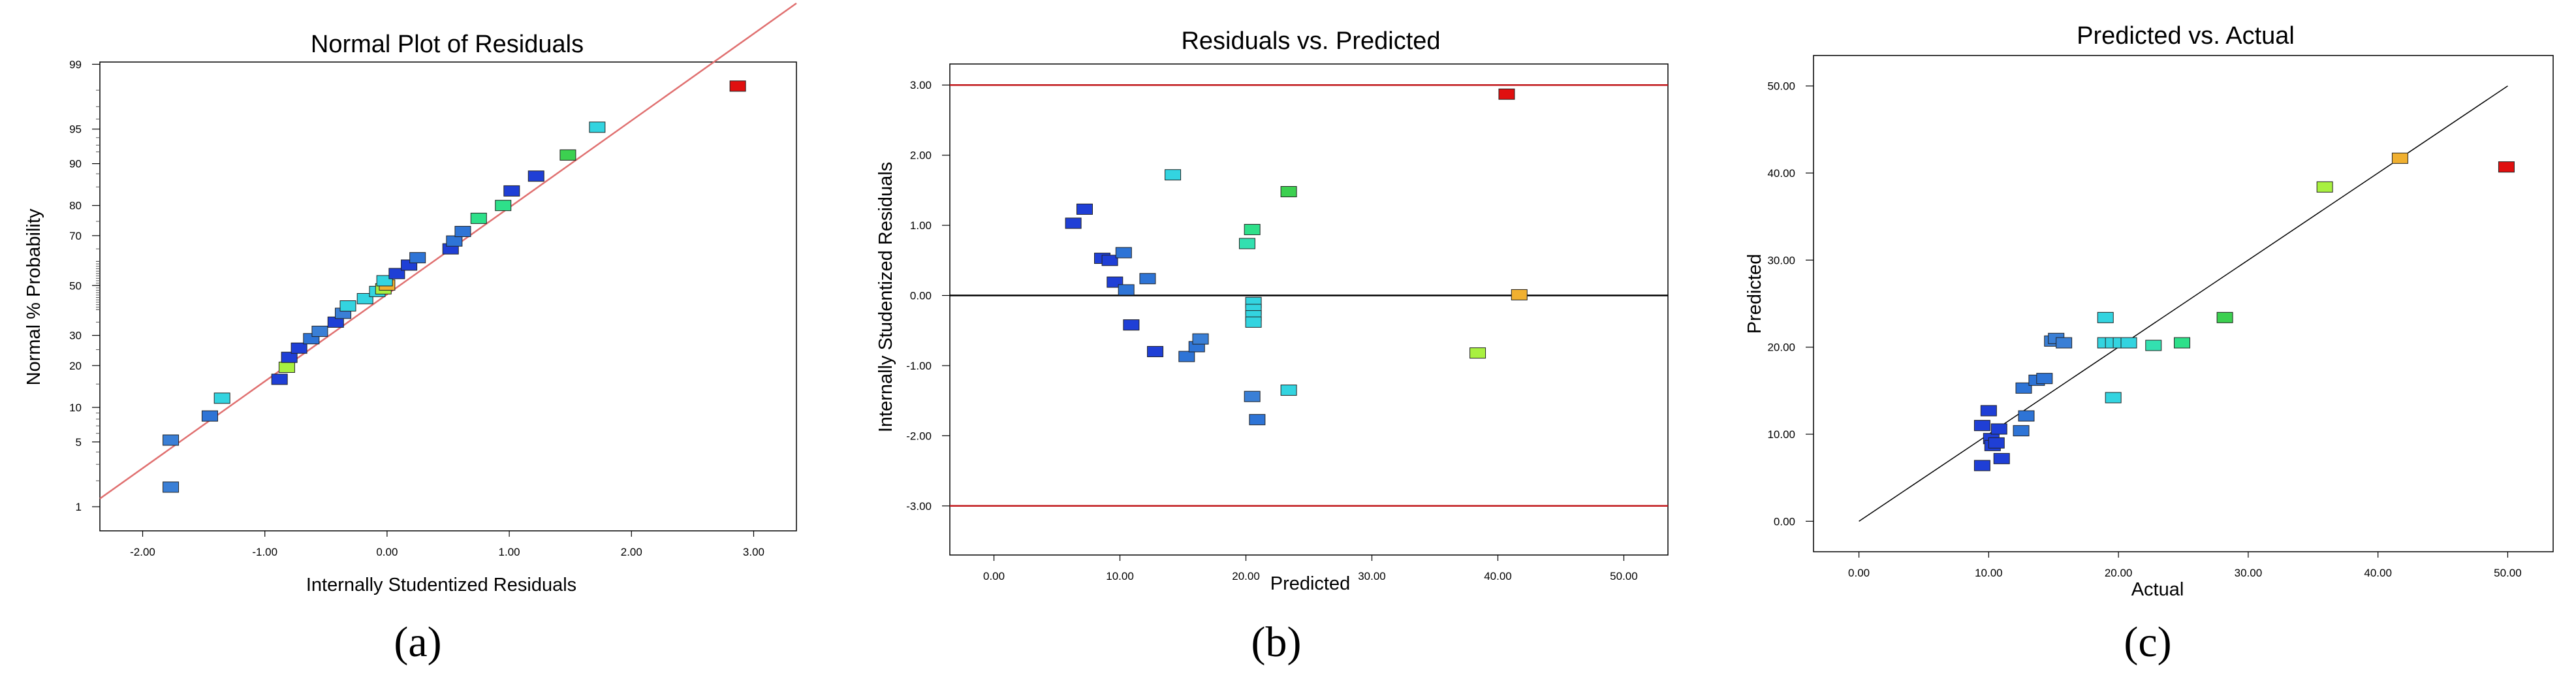  What do you see at coordinates (1781, 347) in the screenshot?
I see `y-tick-label: 20.00` at bounding box center [1781, 347].